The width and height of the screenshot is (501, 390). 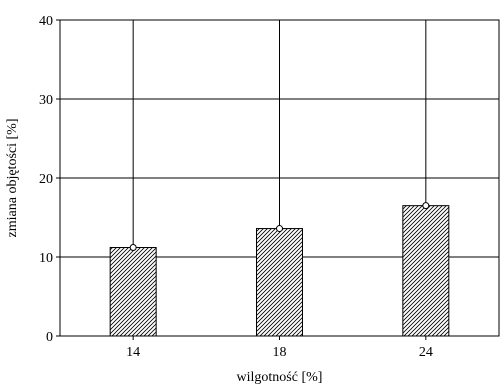 What do you see at coordinates (46, 21) in the screenshot?
I see `y-tick-label-40: 40` at bounding box center [46, 21].